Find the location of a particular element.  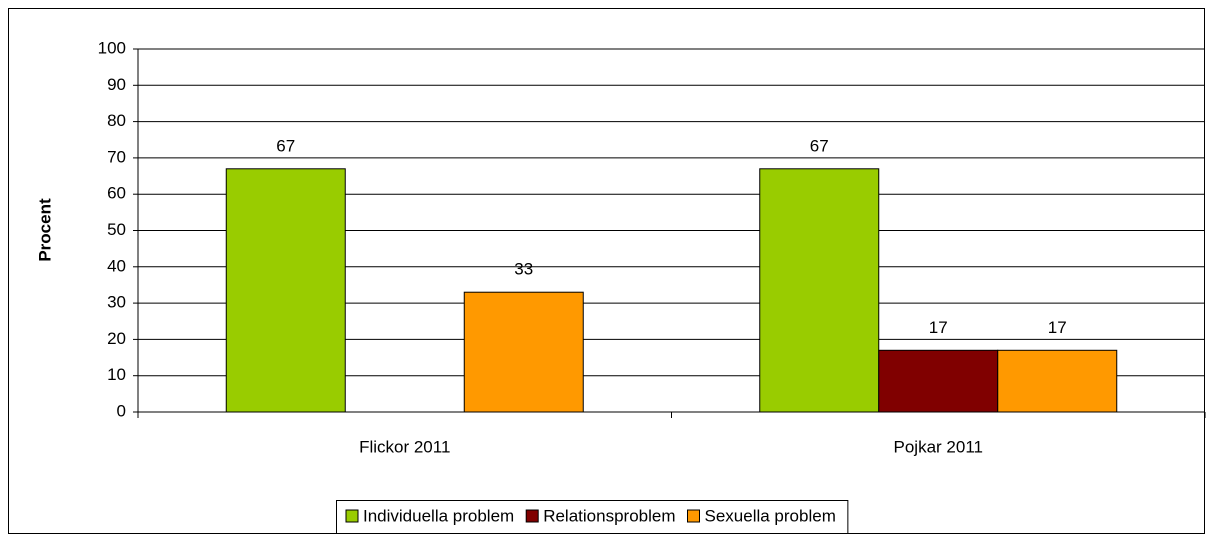

y-tick-label: 40 is located at coordinates (116, 265).